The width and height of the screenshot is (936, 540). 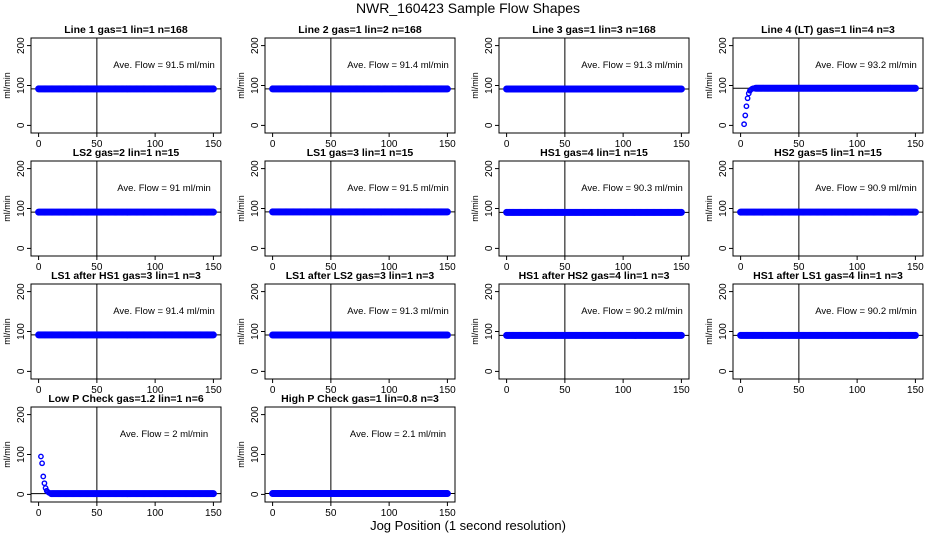 What do you see at coordinates (594, 276) in the screenshot?
I see `panel-title: HS1 after HS2 gas=4 lin=1 n=3` at bounding box center [594, 276].